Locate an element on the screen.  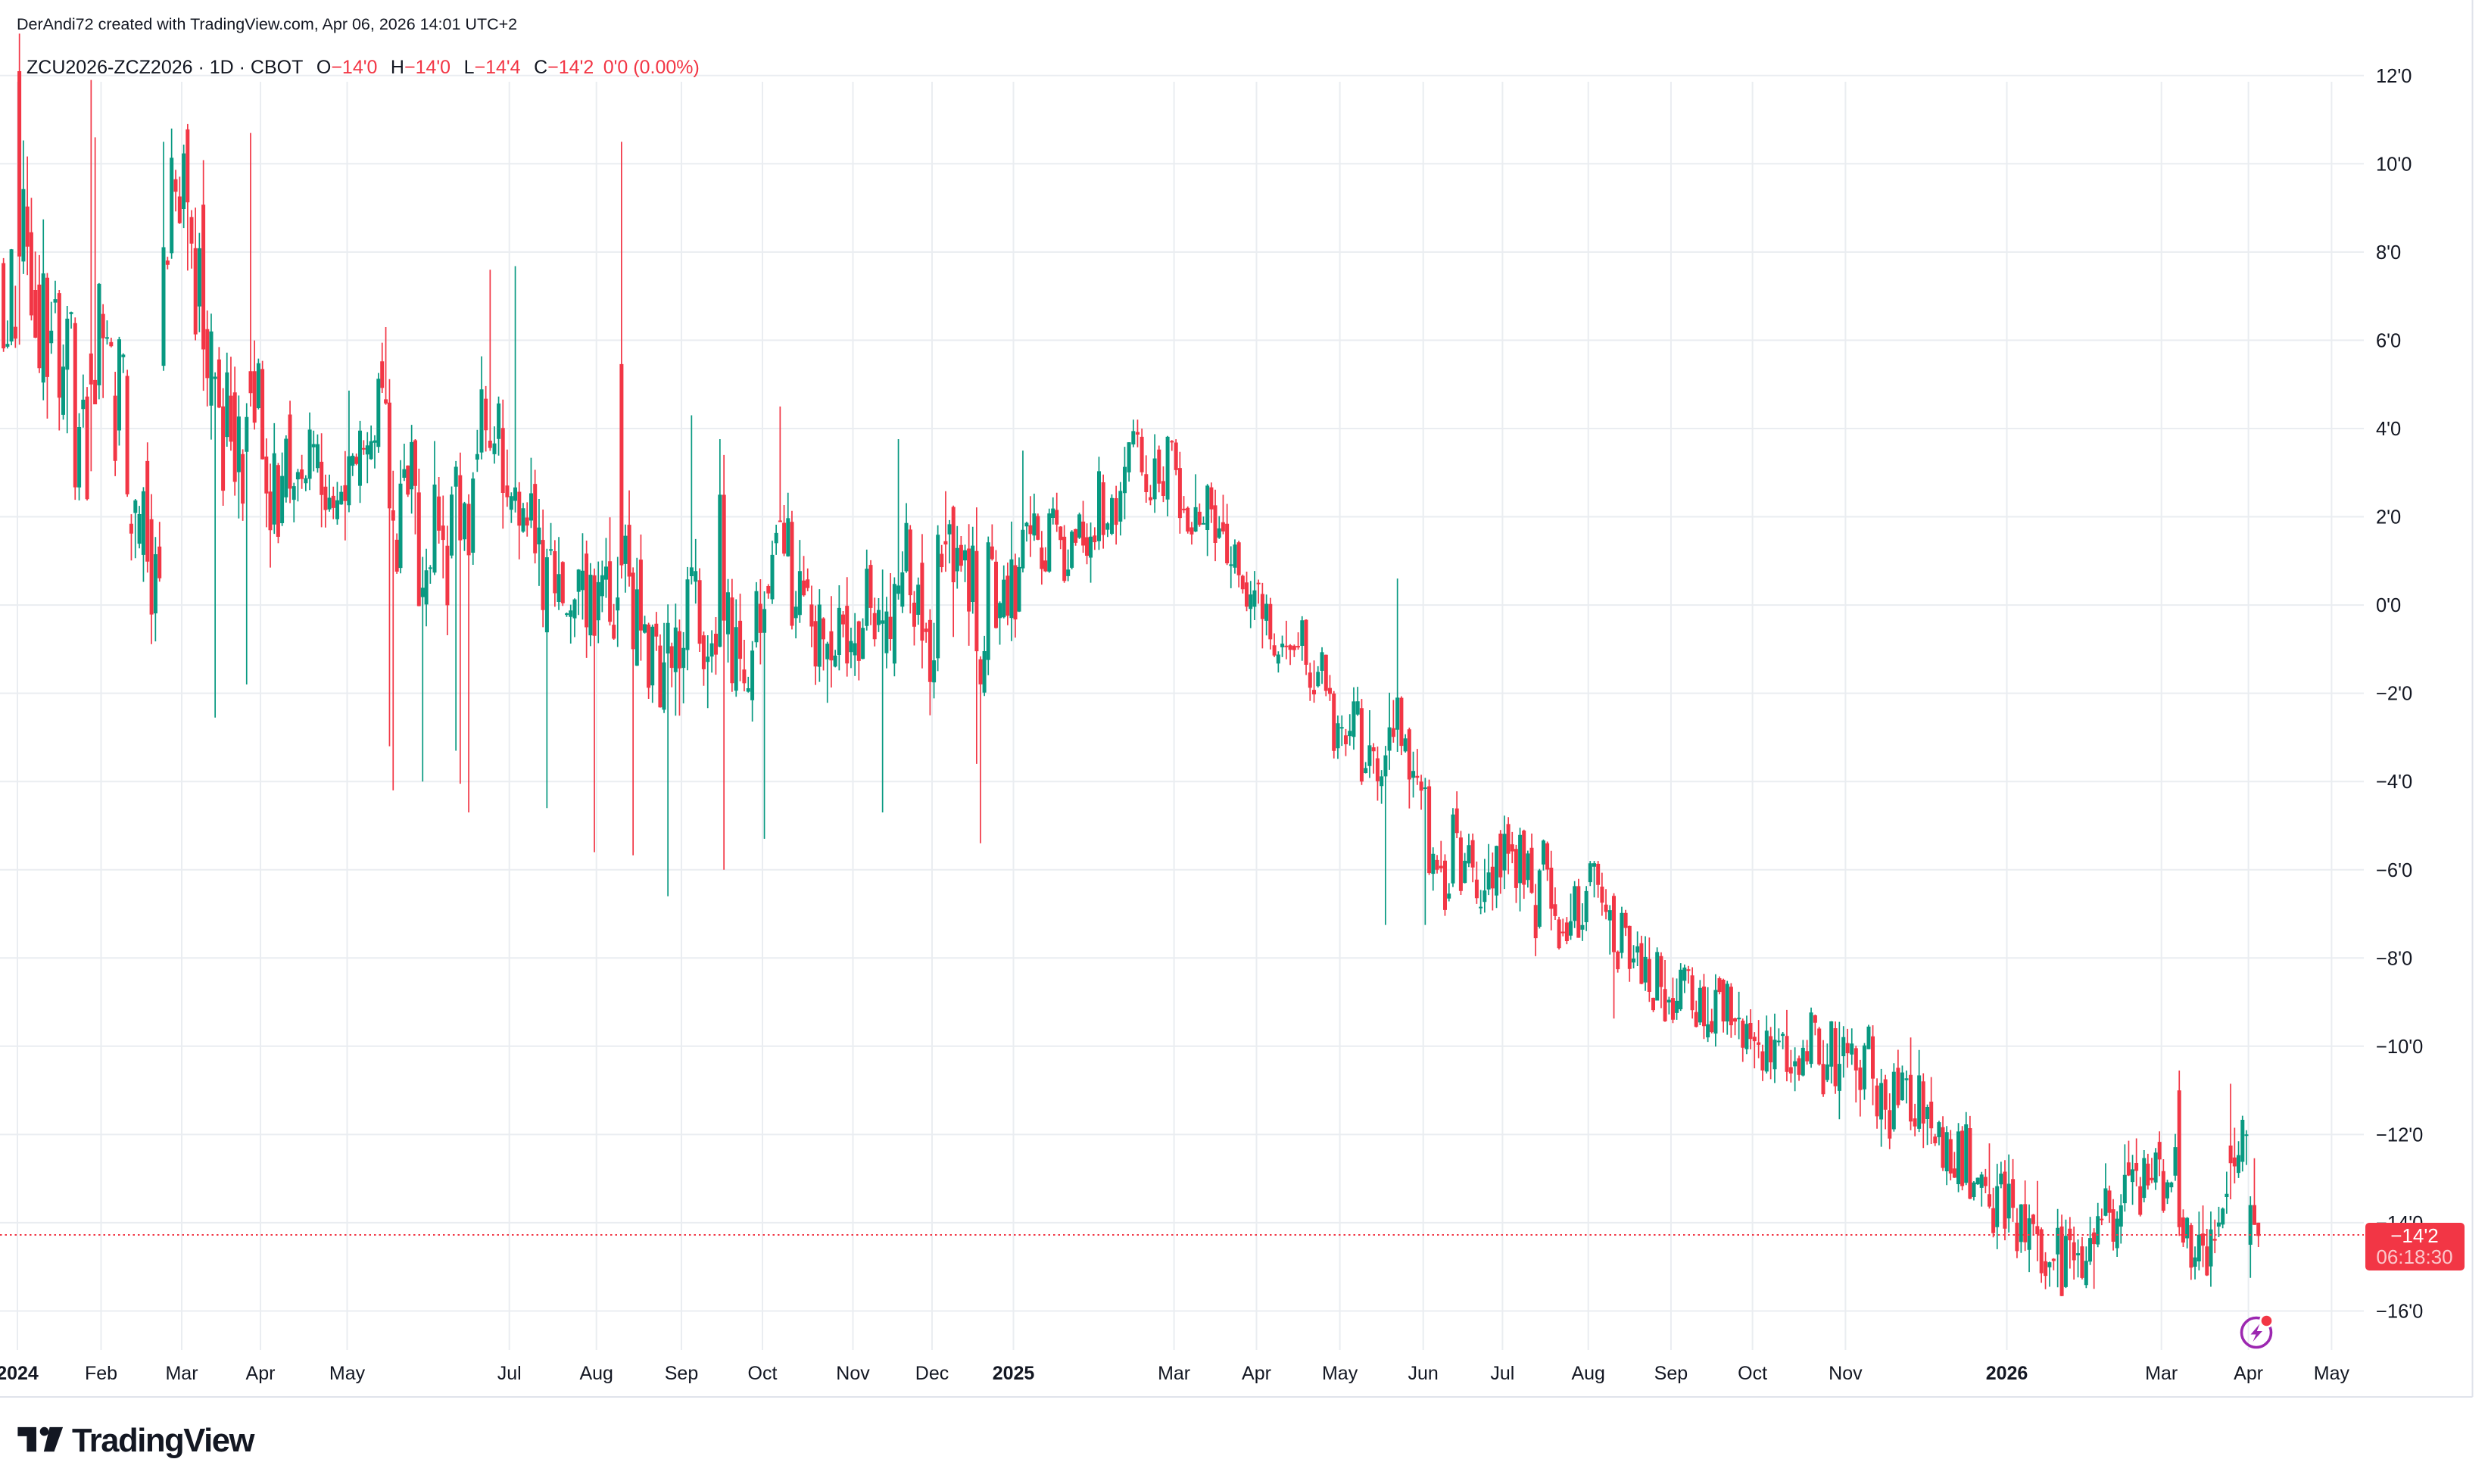
svg-text: −14'2 is located at coordinates (2414, 1235).